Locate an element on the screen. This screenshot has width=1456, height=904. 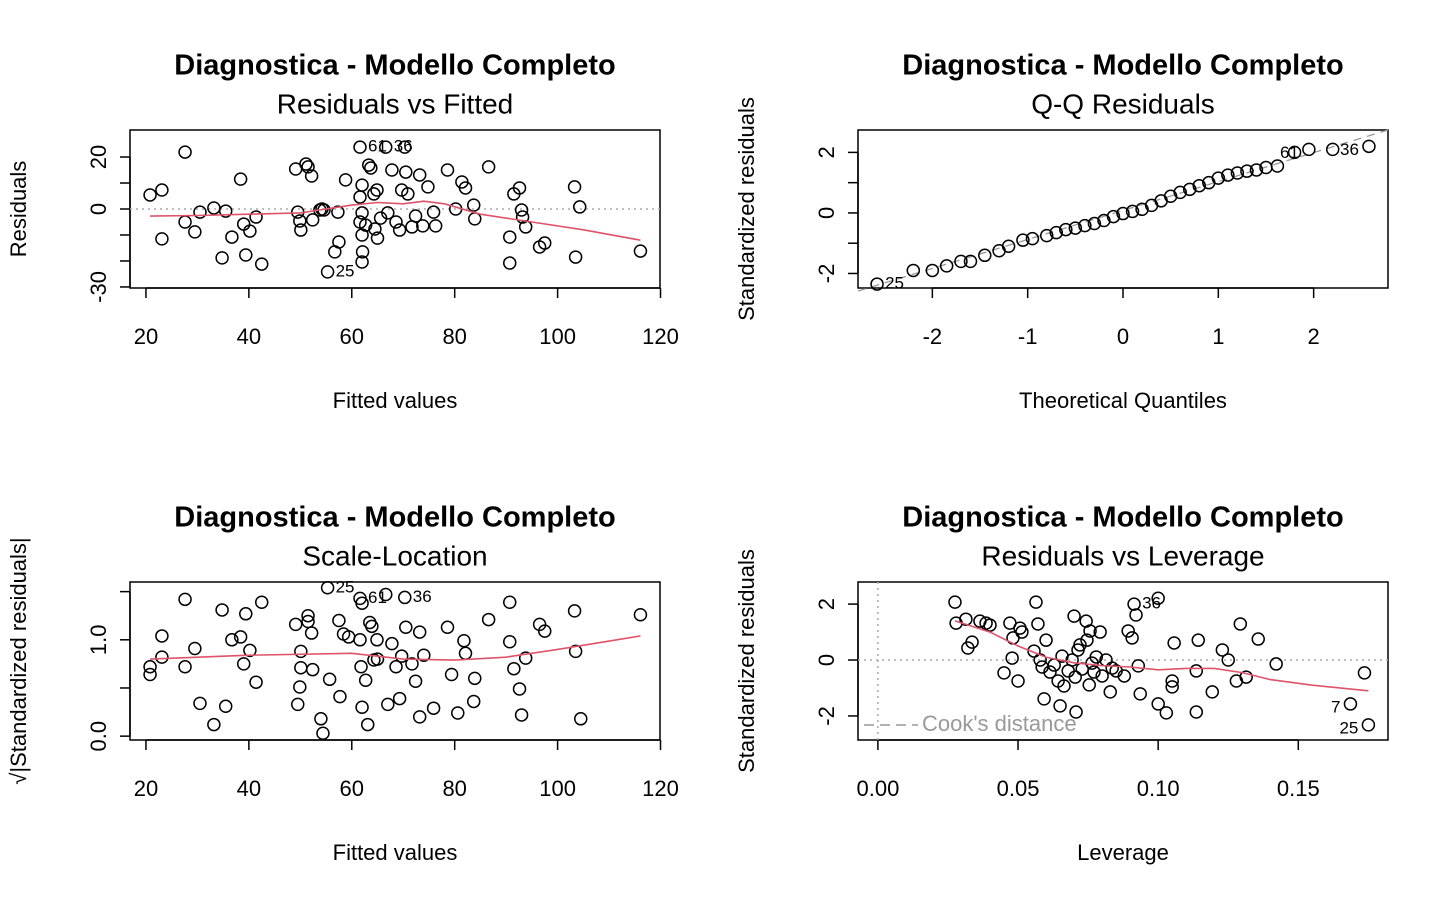
point-label: 7 is located at coordinates (1335, 706).